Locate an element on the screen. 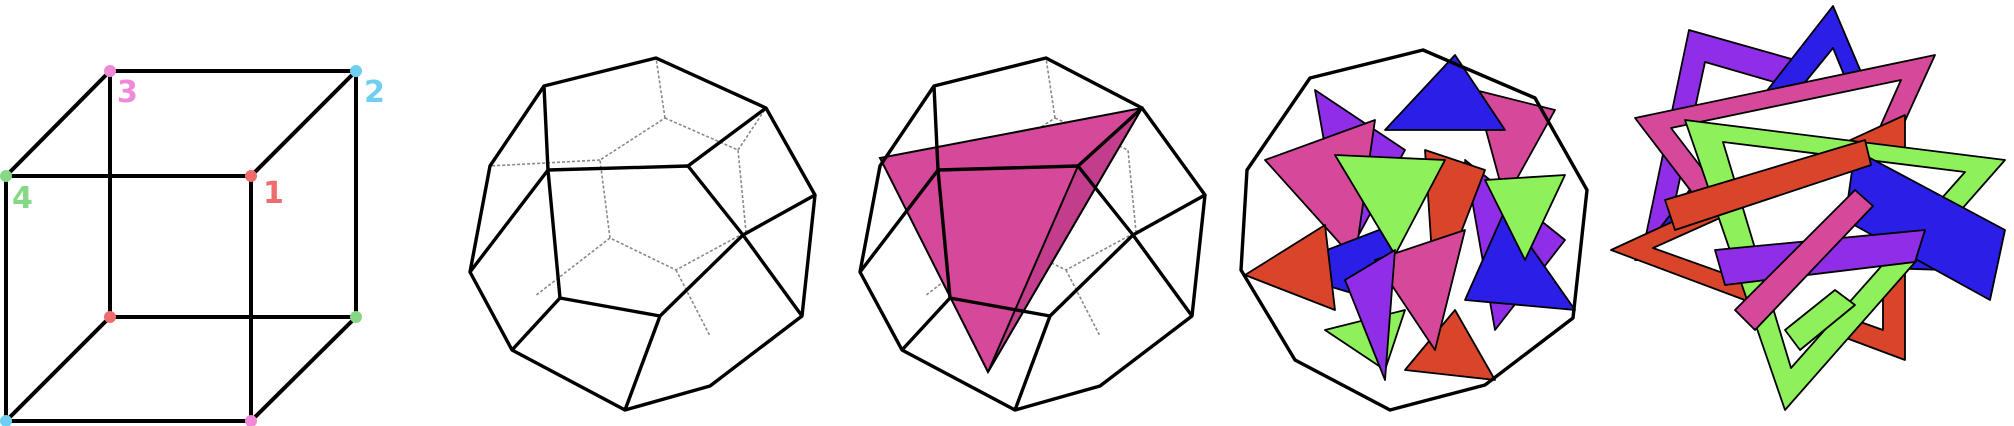  five-tetrahedra-compound-icon is located at coordinates (1414, 230).